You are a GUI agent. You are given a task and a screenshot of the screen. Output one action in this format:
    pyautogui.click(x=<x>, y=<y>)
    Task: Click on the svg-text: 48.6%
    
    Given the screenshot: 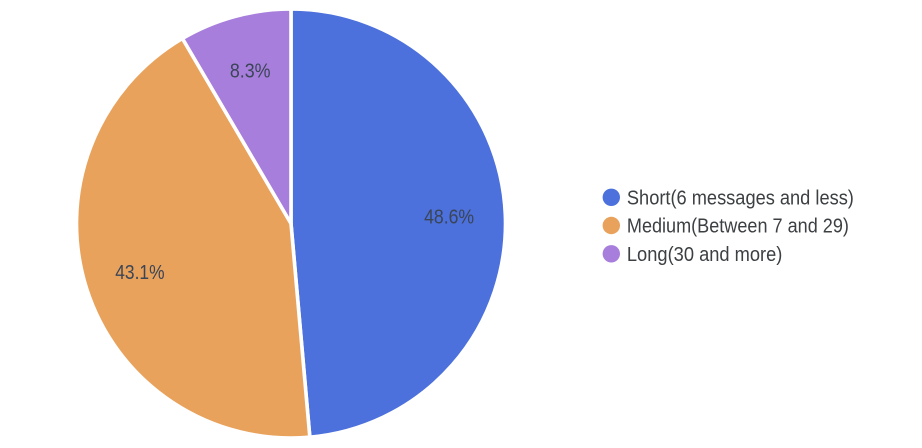 What is the action you would take?
    pyautogui.click(x=449, y=217)
    